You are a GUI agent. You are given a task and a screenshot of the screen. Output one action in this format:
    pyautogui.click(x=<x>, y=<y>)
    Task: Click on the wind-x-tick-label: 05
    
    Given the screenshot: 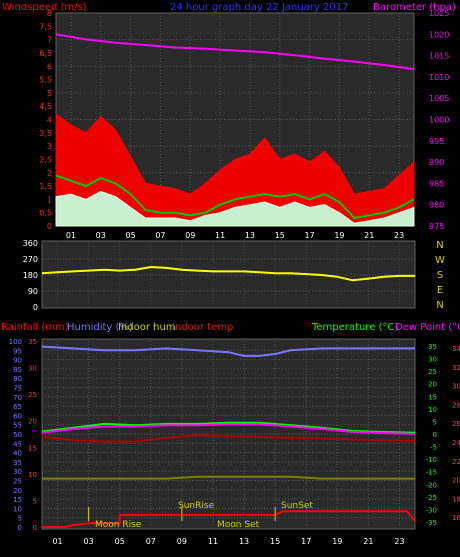 What is the action you would take?
    pyautogui.click(x=130, y=235)
    